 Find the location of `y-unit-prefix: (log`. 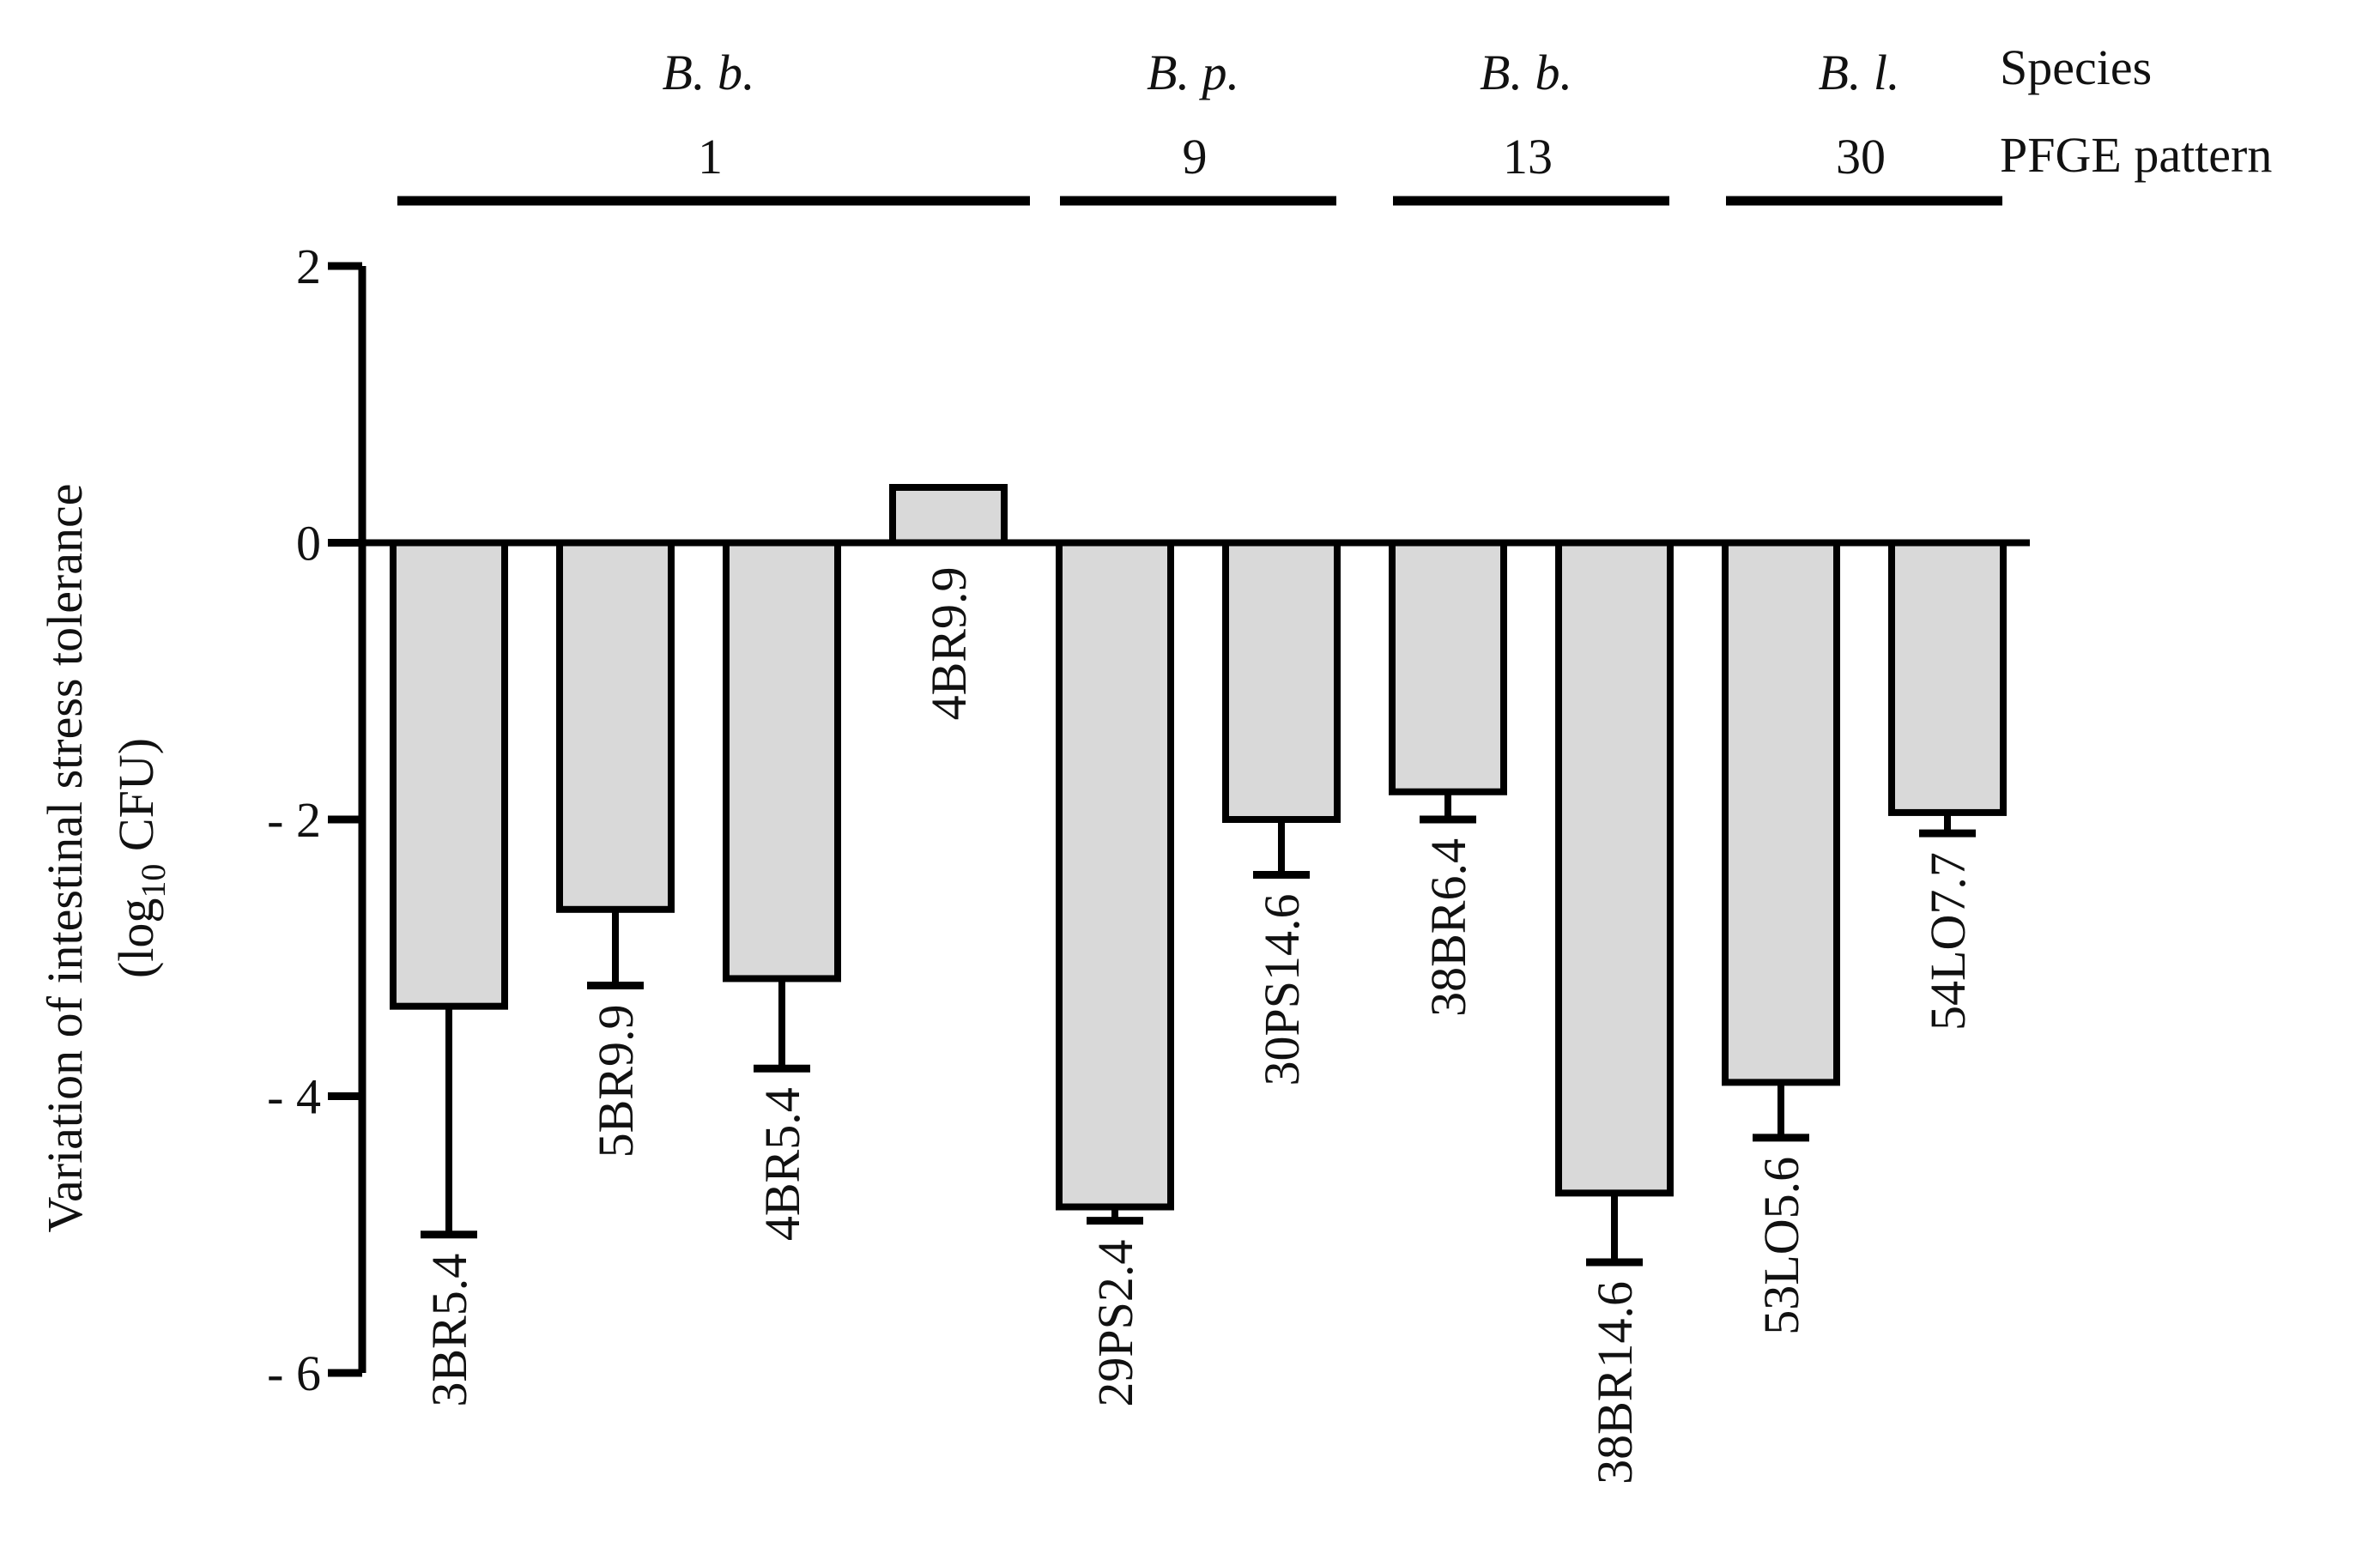

y-unit-prefix: (log is located at coordinates (136, 938).